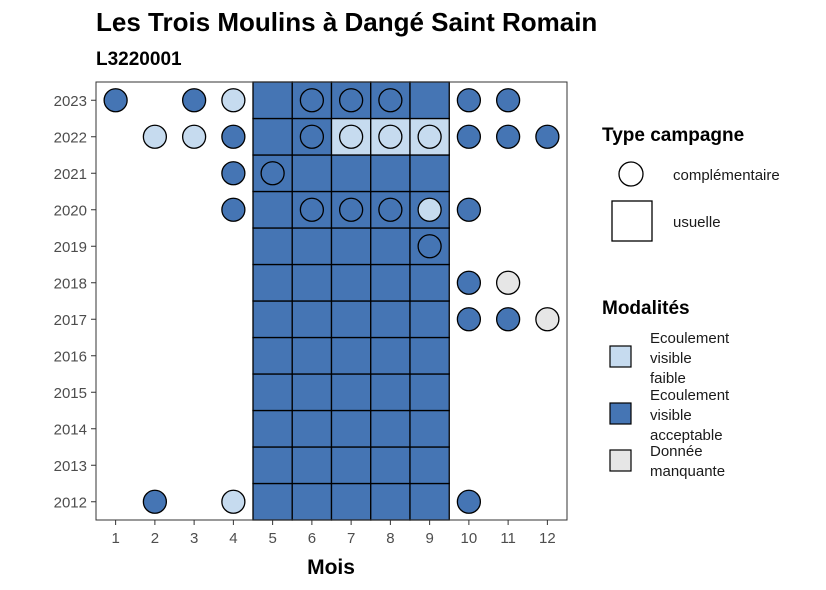 This screenshot has width=826, height=590. What do you see at coordinates (139, 59) in the screenshot?
I see `chart-subtitle: L3220001` at bounding box center [139, 59].